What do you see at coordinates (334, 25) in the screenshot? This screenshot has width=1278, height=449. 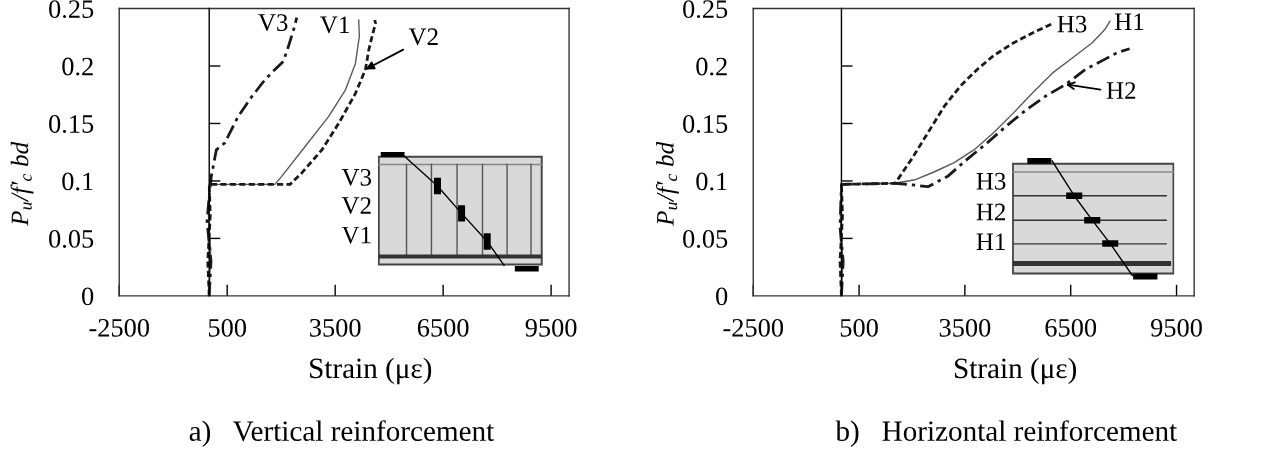 I see `series-label: V1` at bounding box center [334, 25].